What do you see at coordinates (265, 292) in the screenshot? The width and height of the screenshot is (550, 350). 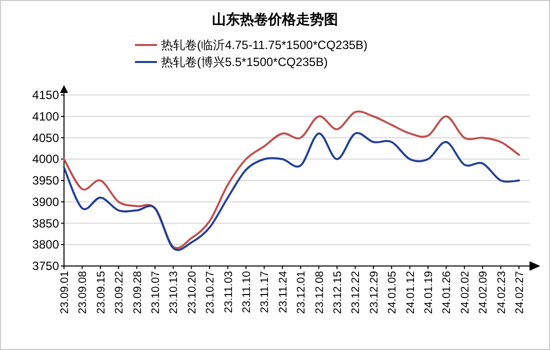 I see `x-tick-label: 23.11.17` at bounding box center [265, 292].